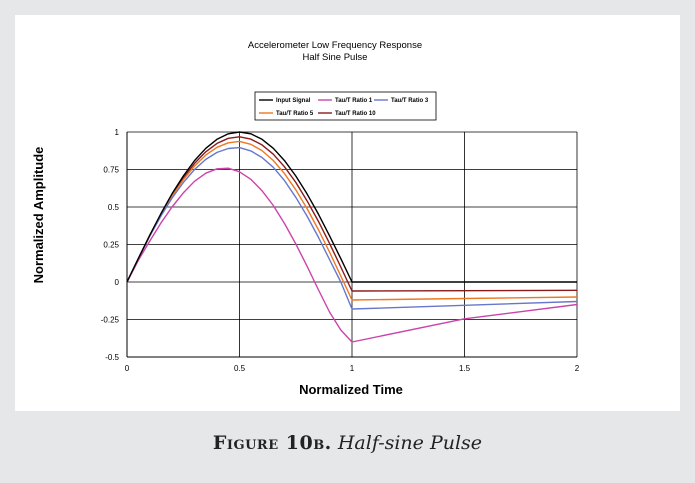  What do you see at coordinates (410, 101) in the screenshot?
I see `legend-label: Tau/T Ratio 3` at bounding box center [410, 101].